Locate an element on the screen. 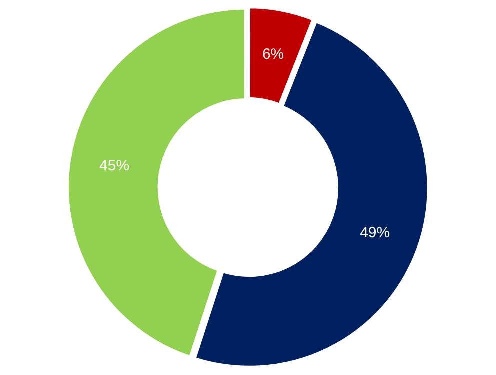 The height and width of the screenshot is (375, 496). data-label: 45% is located at coordinates (115, 166).